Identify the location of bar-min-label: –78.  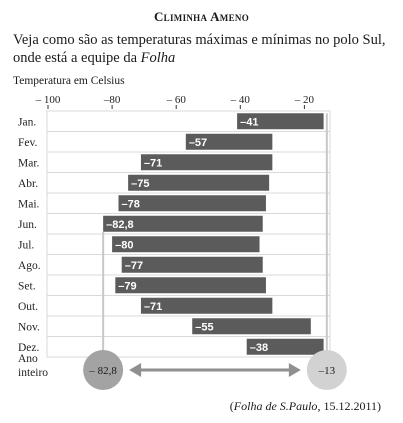
(131, 204).